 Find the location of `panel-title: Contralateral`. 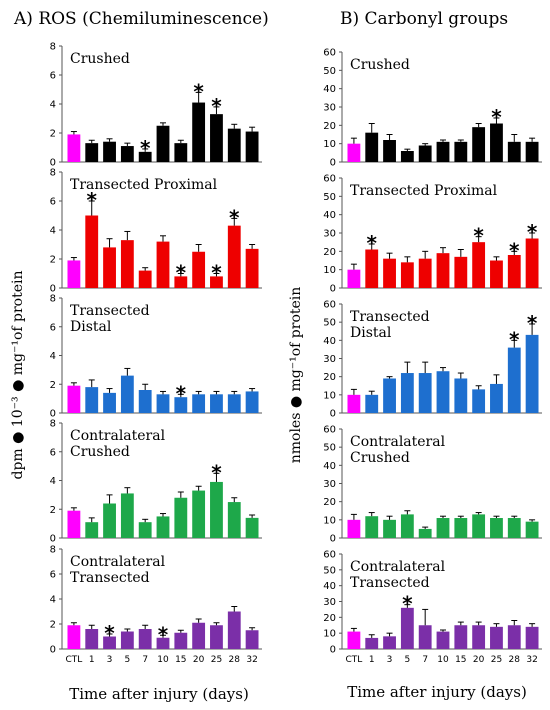

panel-title: Contralateral is located at coordinates (118, 436).